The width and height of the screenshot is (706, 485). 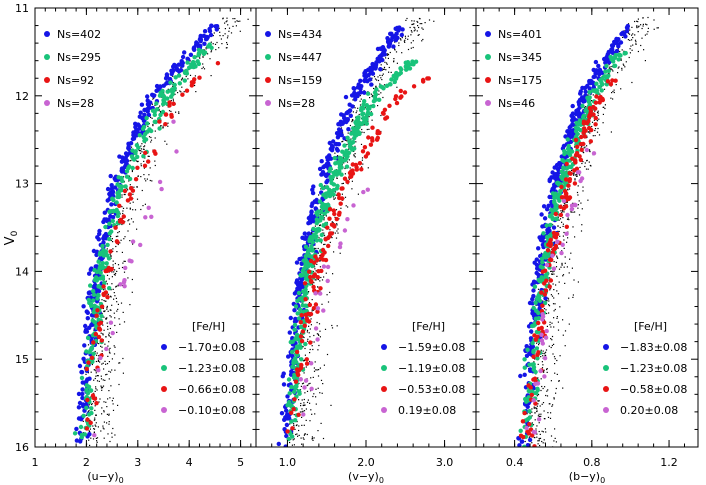 I want to click on feh-legend-label: −0.53±0.08, so click(x=431, y=389).